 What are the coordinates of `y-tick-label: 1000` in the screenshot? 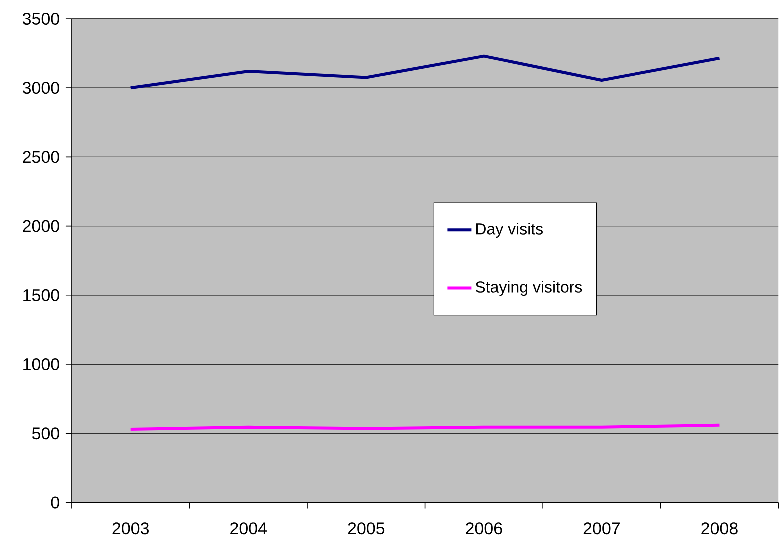 It's located at (42, 364).